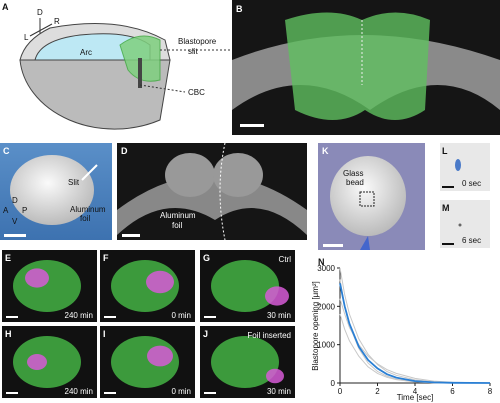 The height and width of the screenshot is (403, 500). I want to click on y-tick-label: 0, so click(333, 383).